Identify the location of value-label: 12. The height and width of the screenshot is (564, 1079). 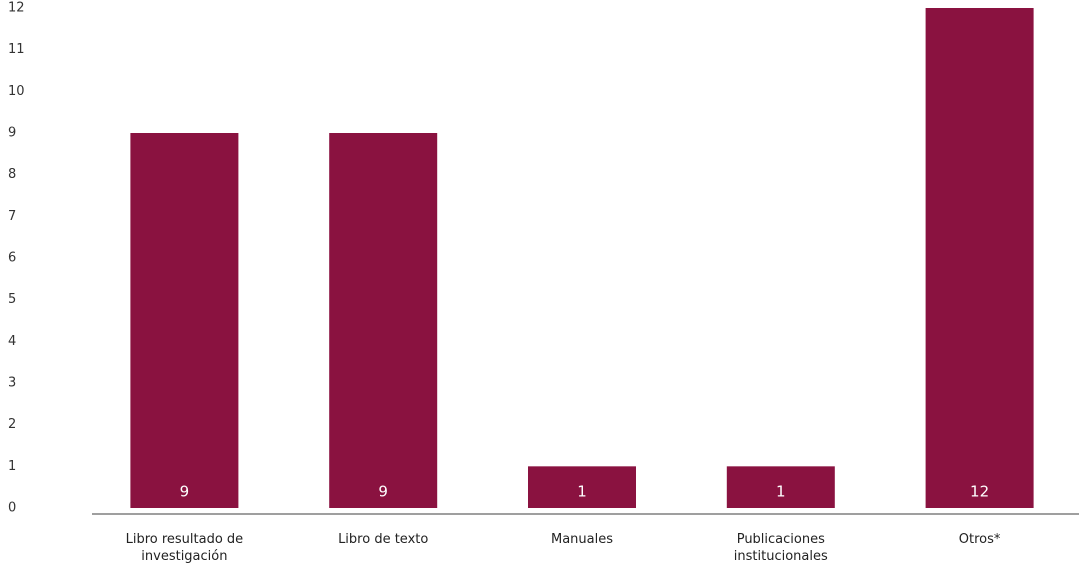
(979, 492).